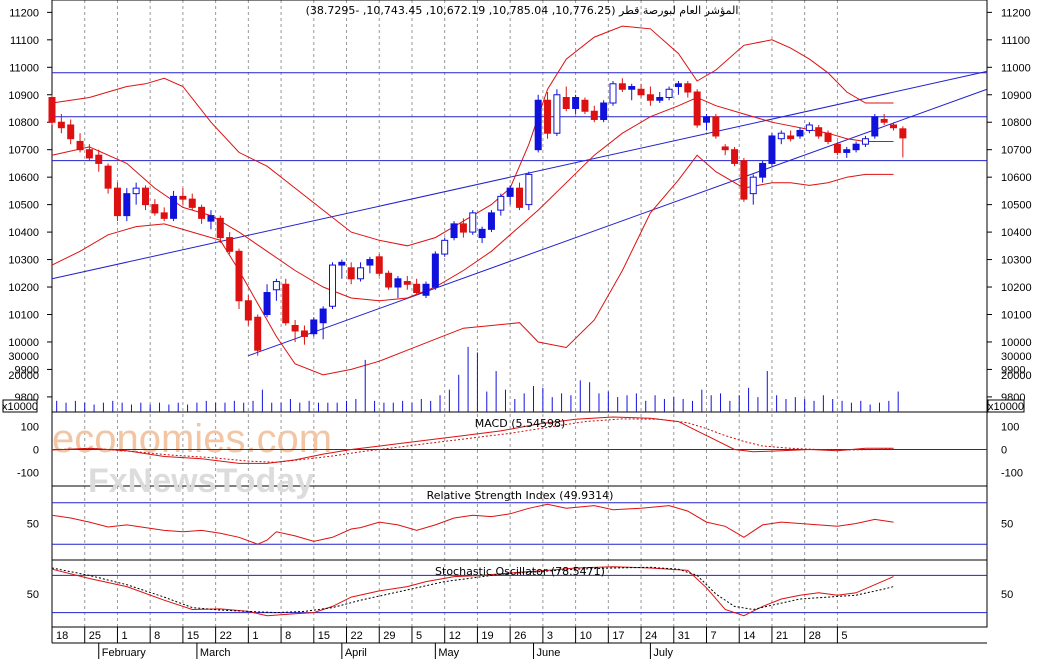 Image resolution: width=1040 pixels, height=659 pixels. Describe the element at coordinates (487, 636) in the screenshot. I see `x-day-label-13: 19` at that location.